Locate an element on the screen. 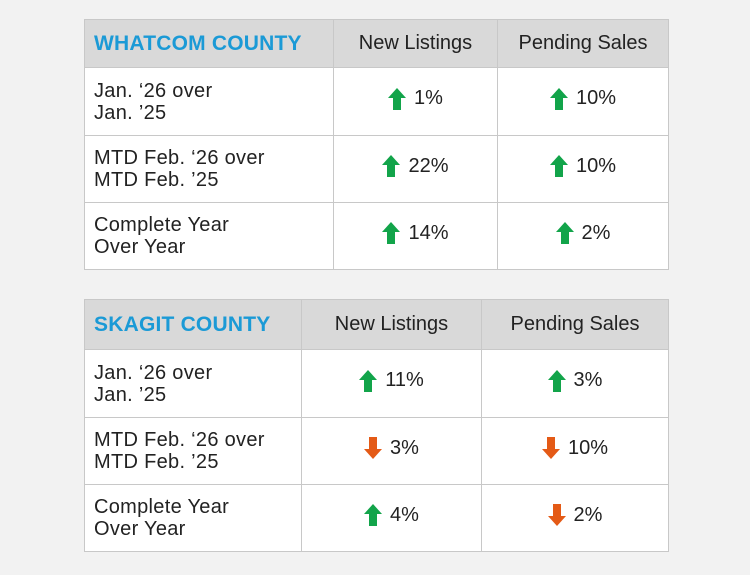 This screenshot has height=575, width=750. change-indicator: 14% is located at coordinates (415, 233).